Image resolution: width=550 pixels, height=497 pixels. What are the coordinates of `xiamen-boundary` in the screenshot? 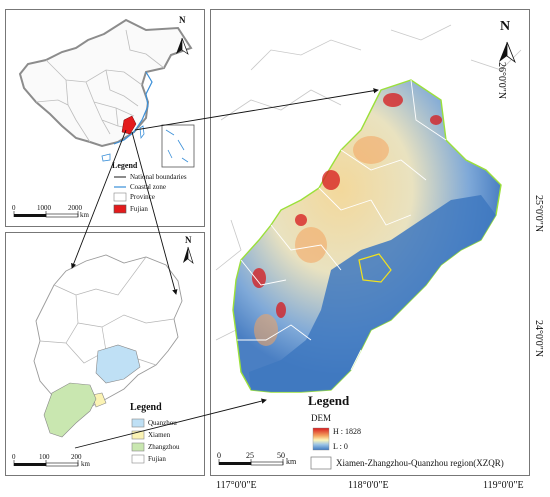 It's located at (375, 268).